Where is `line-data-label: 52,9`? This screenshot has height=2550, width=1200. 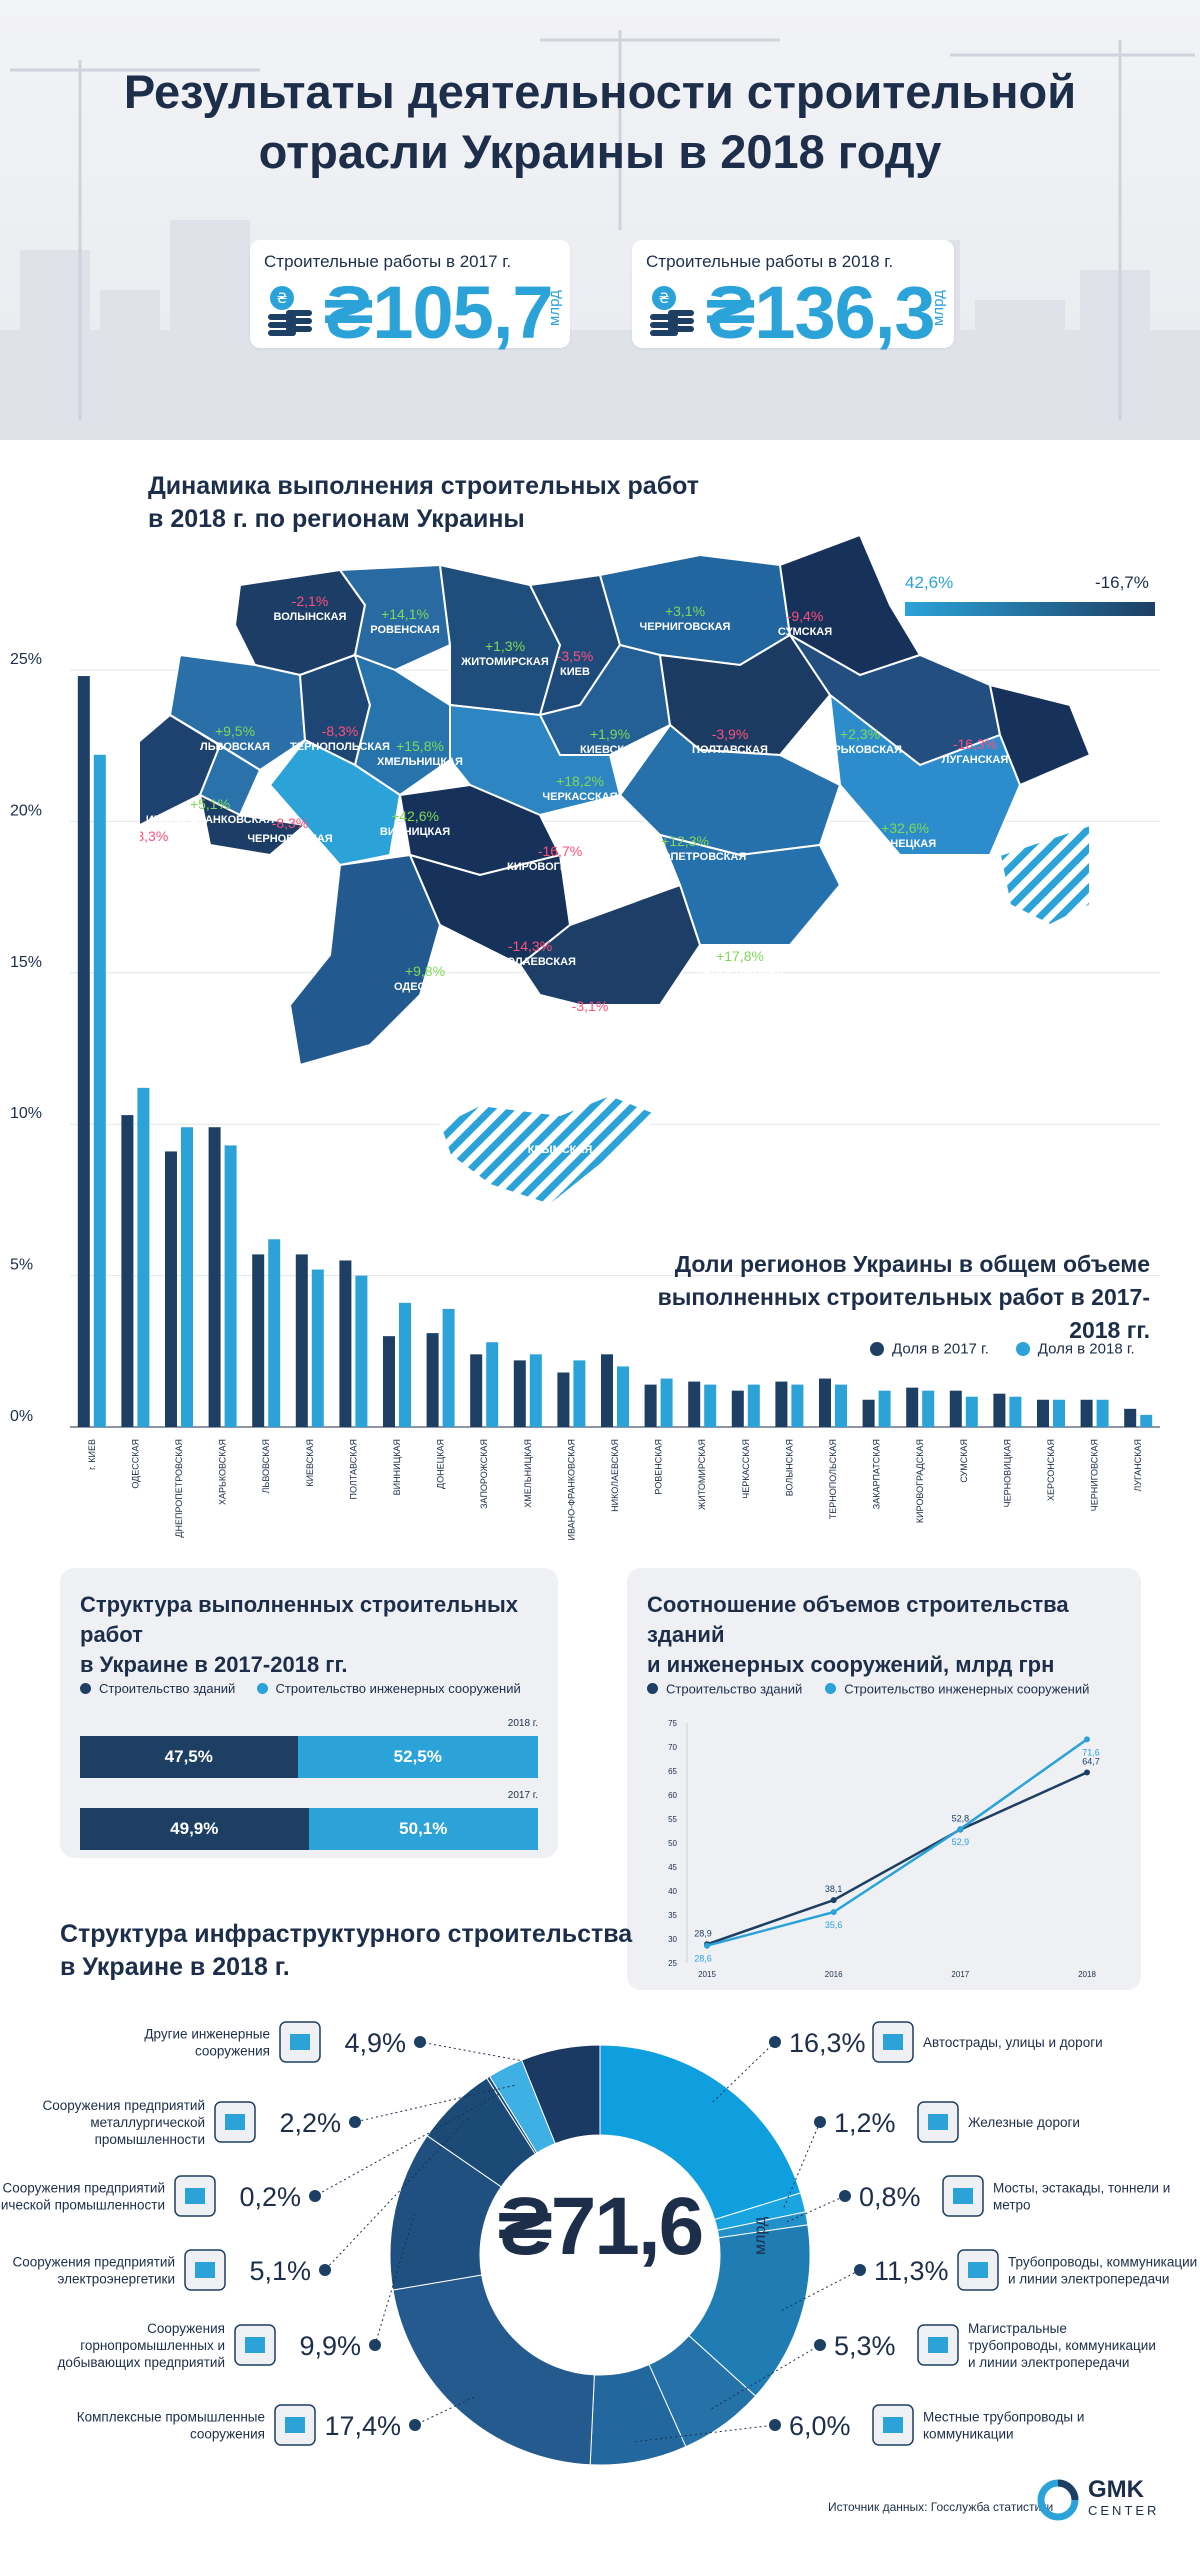
line-data-label: 52,9 is located at coordinates (961, 1842).